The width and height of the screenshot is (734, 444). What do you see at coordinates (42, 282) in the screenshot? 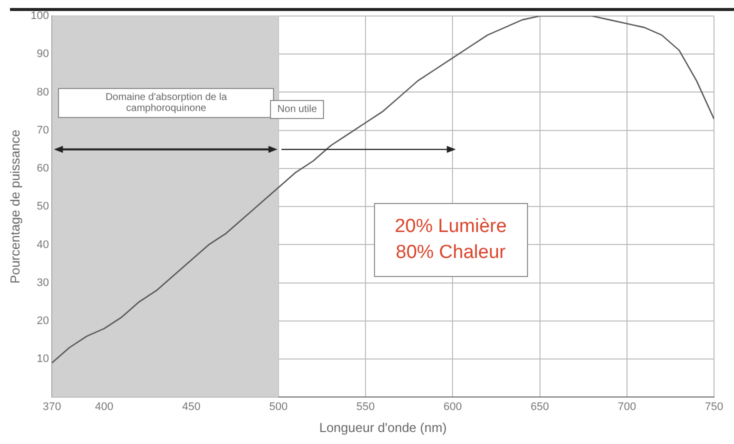
I see `y-tick-label: 30` at bounding box center [42, 282].